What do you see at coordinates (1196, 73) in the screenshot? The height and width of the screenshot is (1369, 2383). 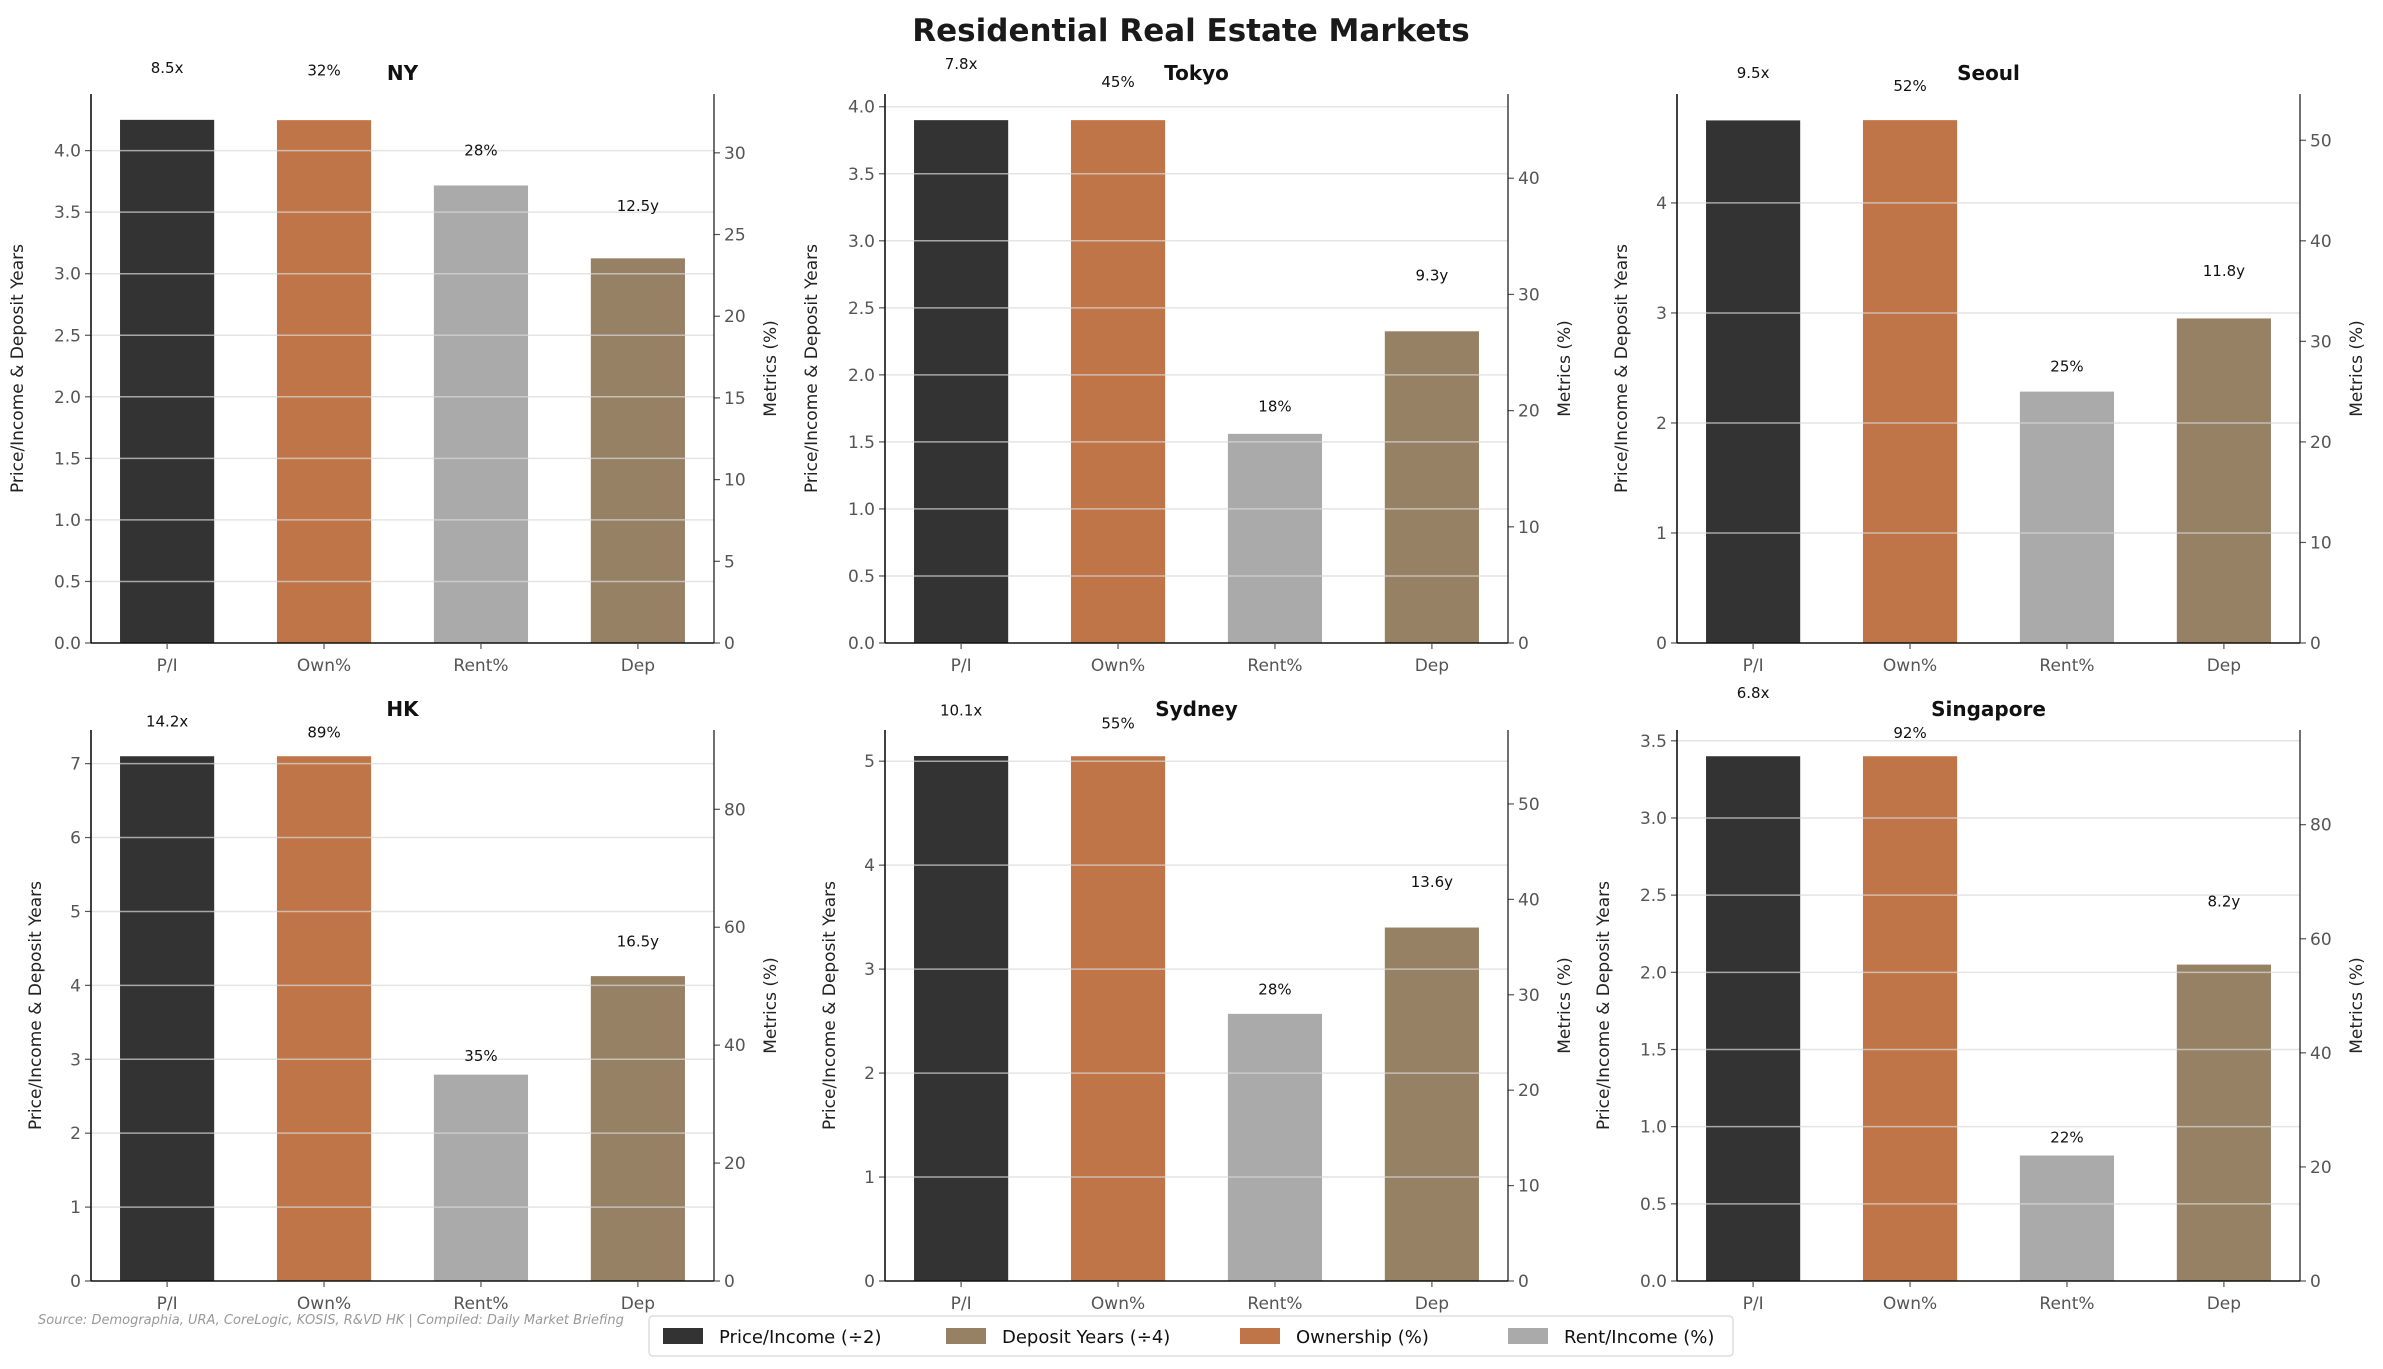 I see `panel-title: Tokyo` at bounding box center [1196, 73].